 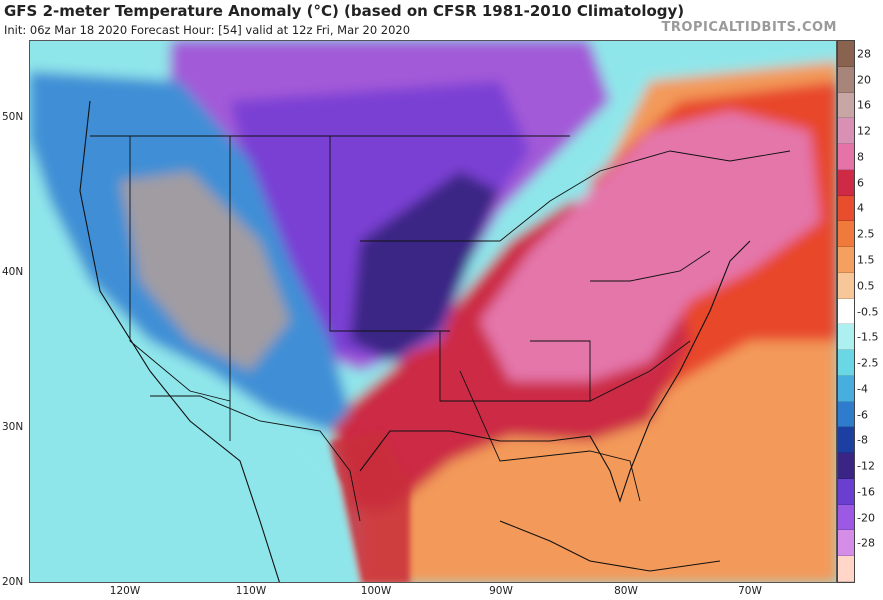 I want to click on color-scale-tick-label: 28, so click(x=864, y=54).